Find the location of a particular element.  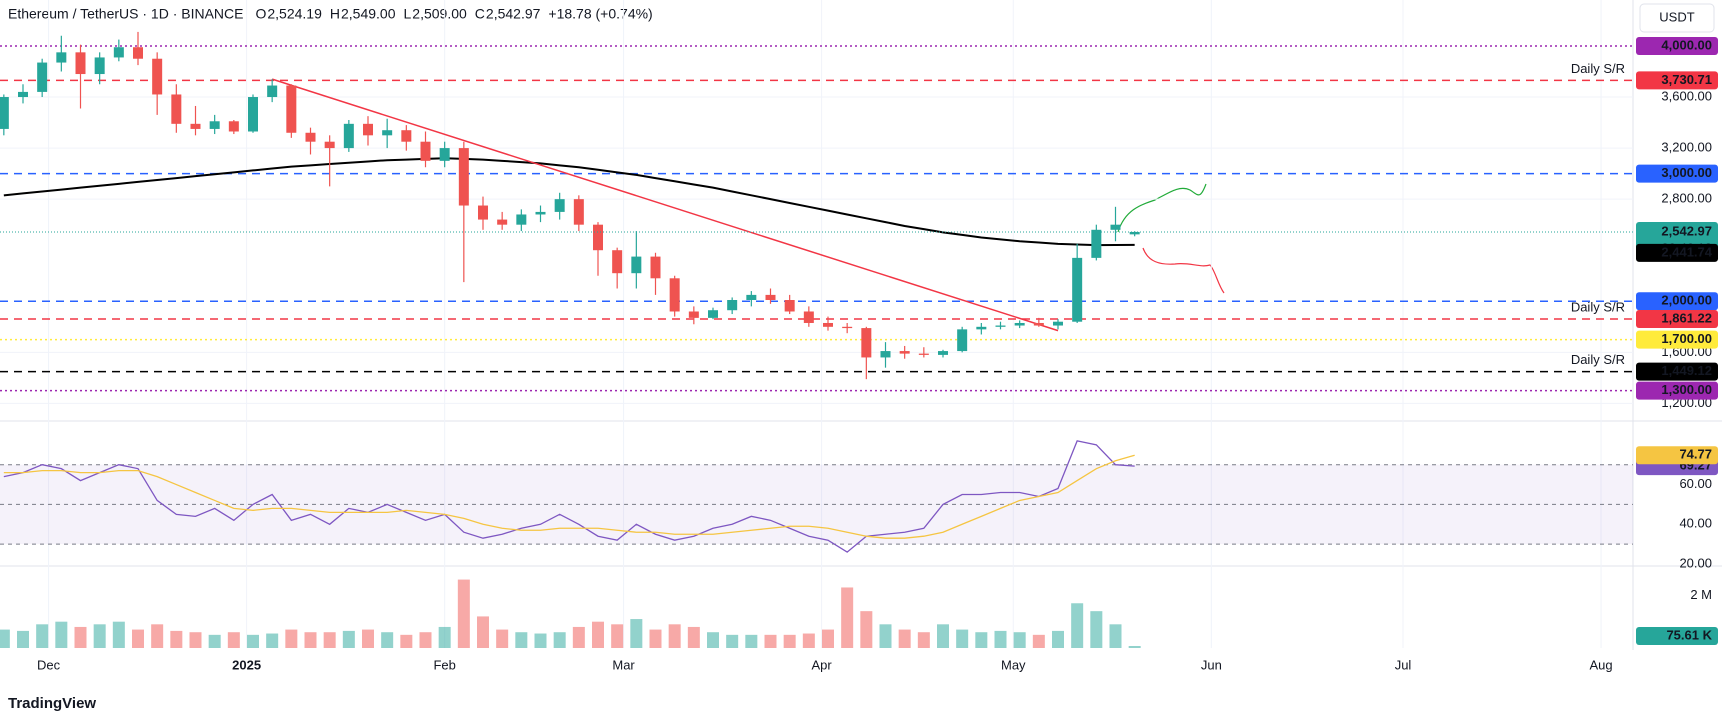

x-tick-label: Jul is located at coordinates (1403, 664).